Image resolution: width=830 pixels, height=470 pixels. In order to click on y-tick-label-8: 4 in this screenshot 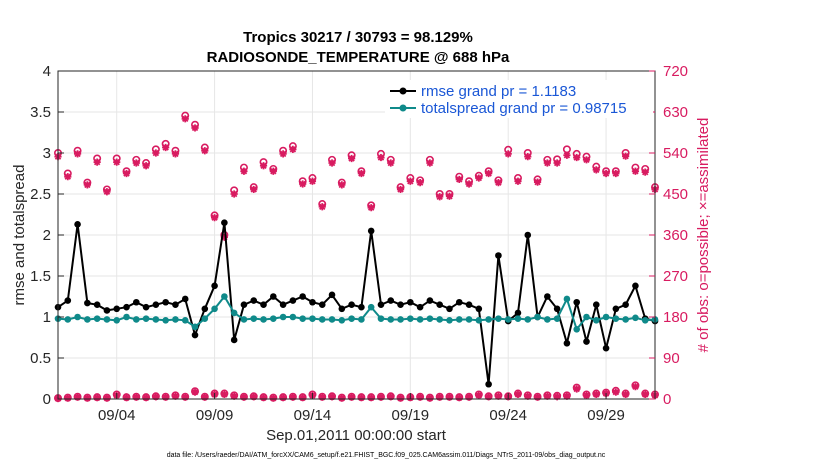, I will do `click(47, 71)`.